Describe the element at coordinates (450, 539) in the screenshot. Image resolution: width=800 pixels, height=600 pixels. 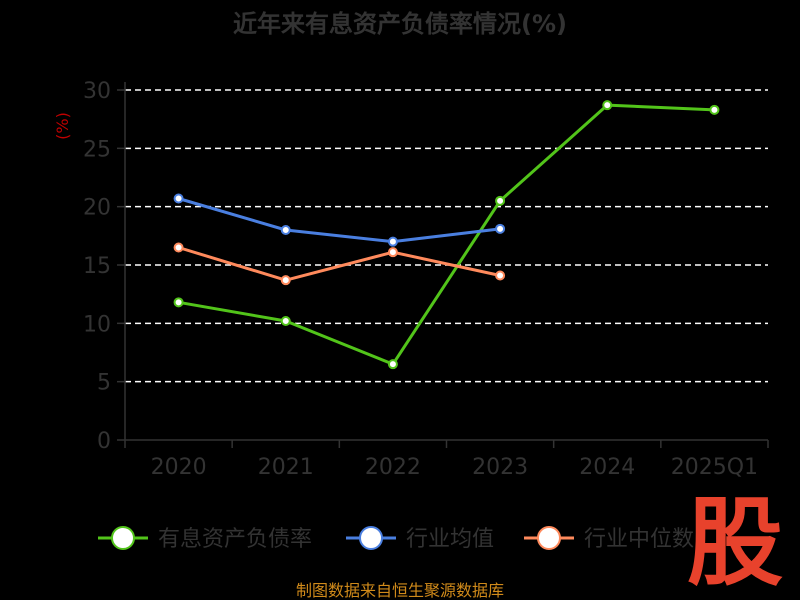
I see `legend-label: 行业均值` at that location.